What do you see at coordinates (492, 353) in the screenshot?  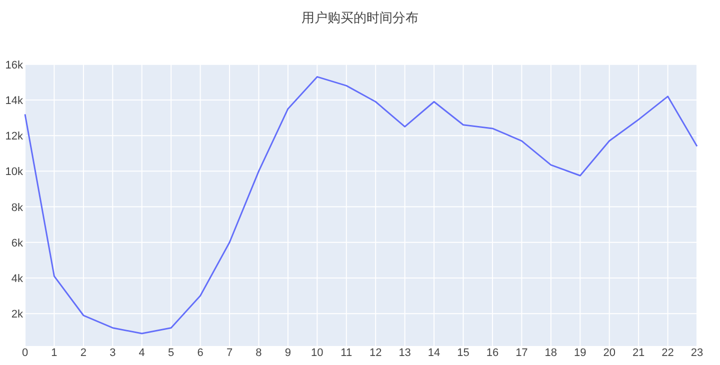 I see `x-tick-label: 16` at bounding box center [492, 353].